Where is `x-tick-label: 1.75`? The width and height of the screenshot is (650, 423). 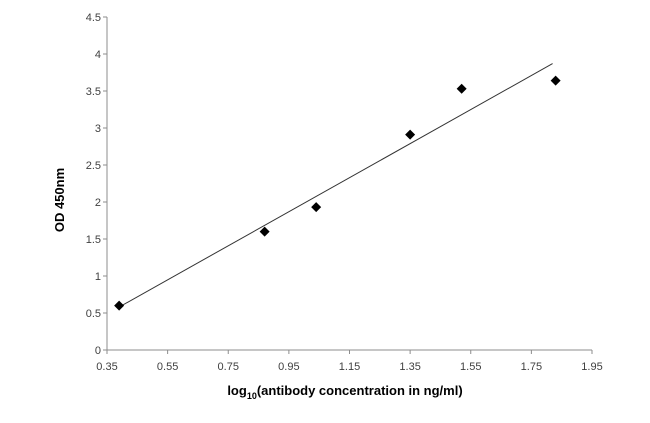
x-tick-label: 1.75 is located at coordinates (531, 367).